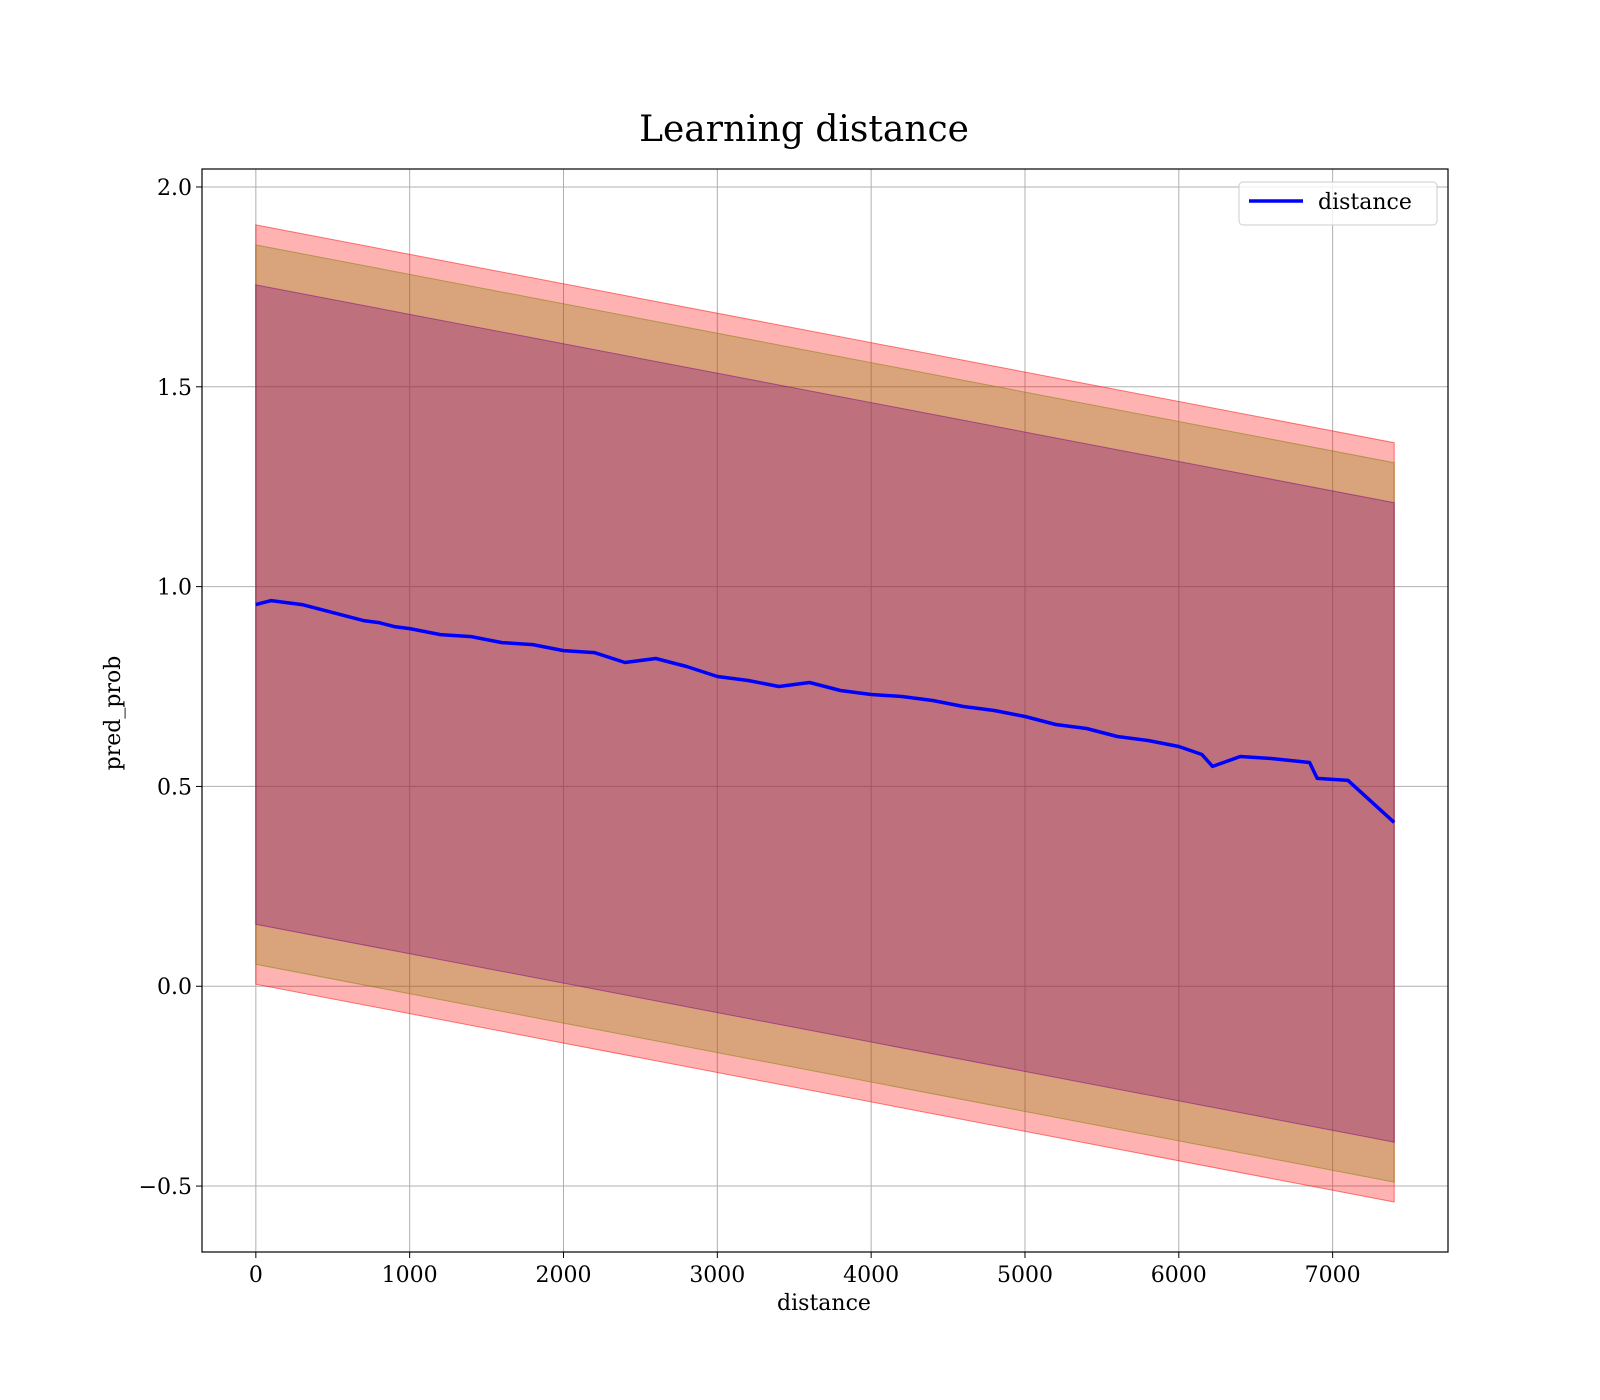  What do you see at coordinates (174, 588) in the screenshot?
I see `y-tick-label: 1.0` at bounding box center [174, 588].